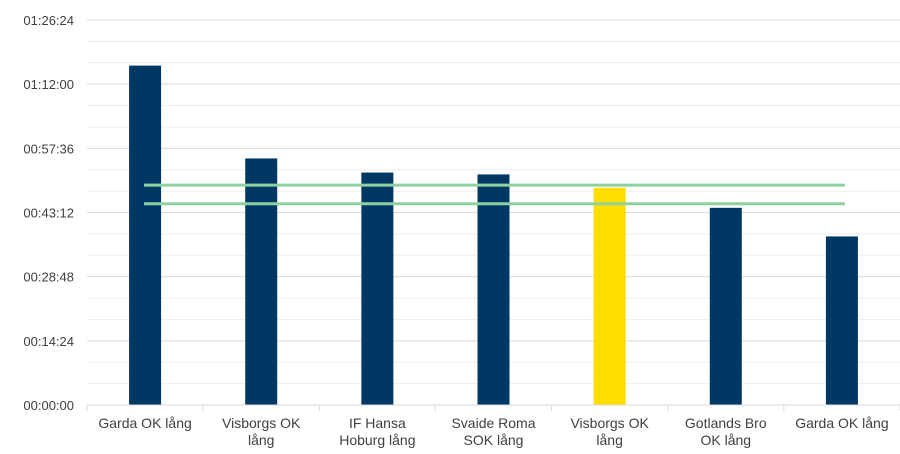 Image resolution: width=900 pixels, height=454 pixels. What do you see at coordinates (377, 423) in the screenshot?
I see `x-category-label-line: IF Hansa` at bounding box center [377, 423].